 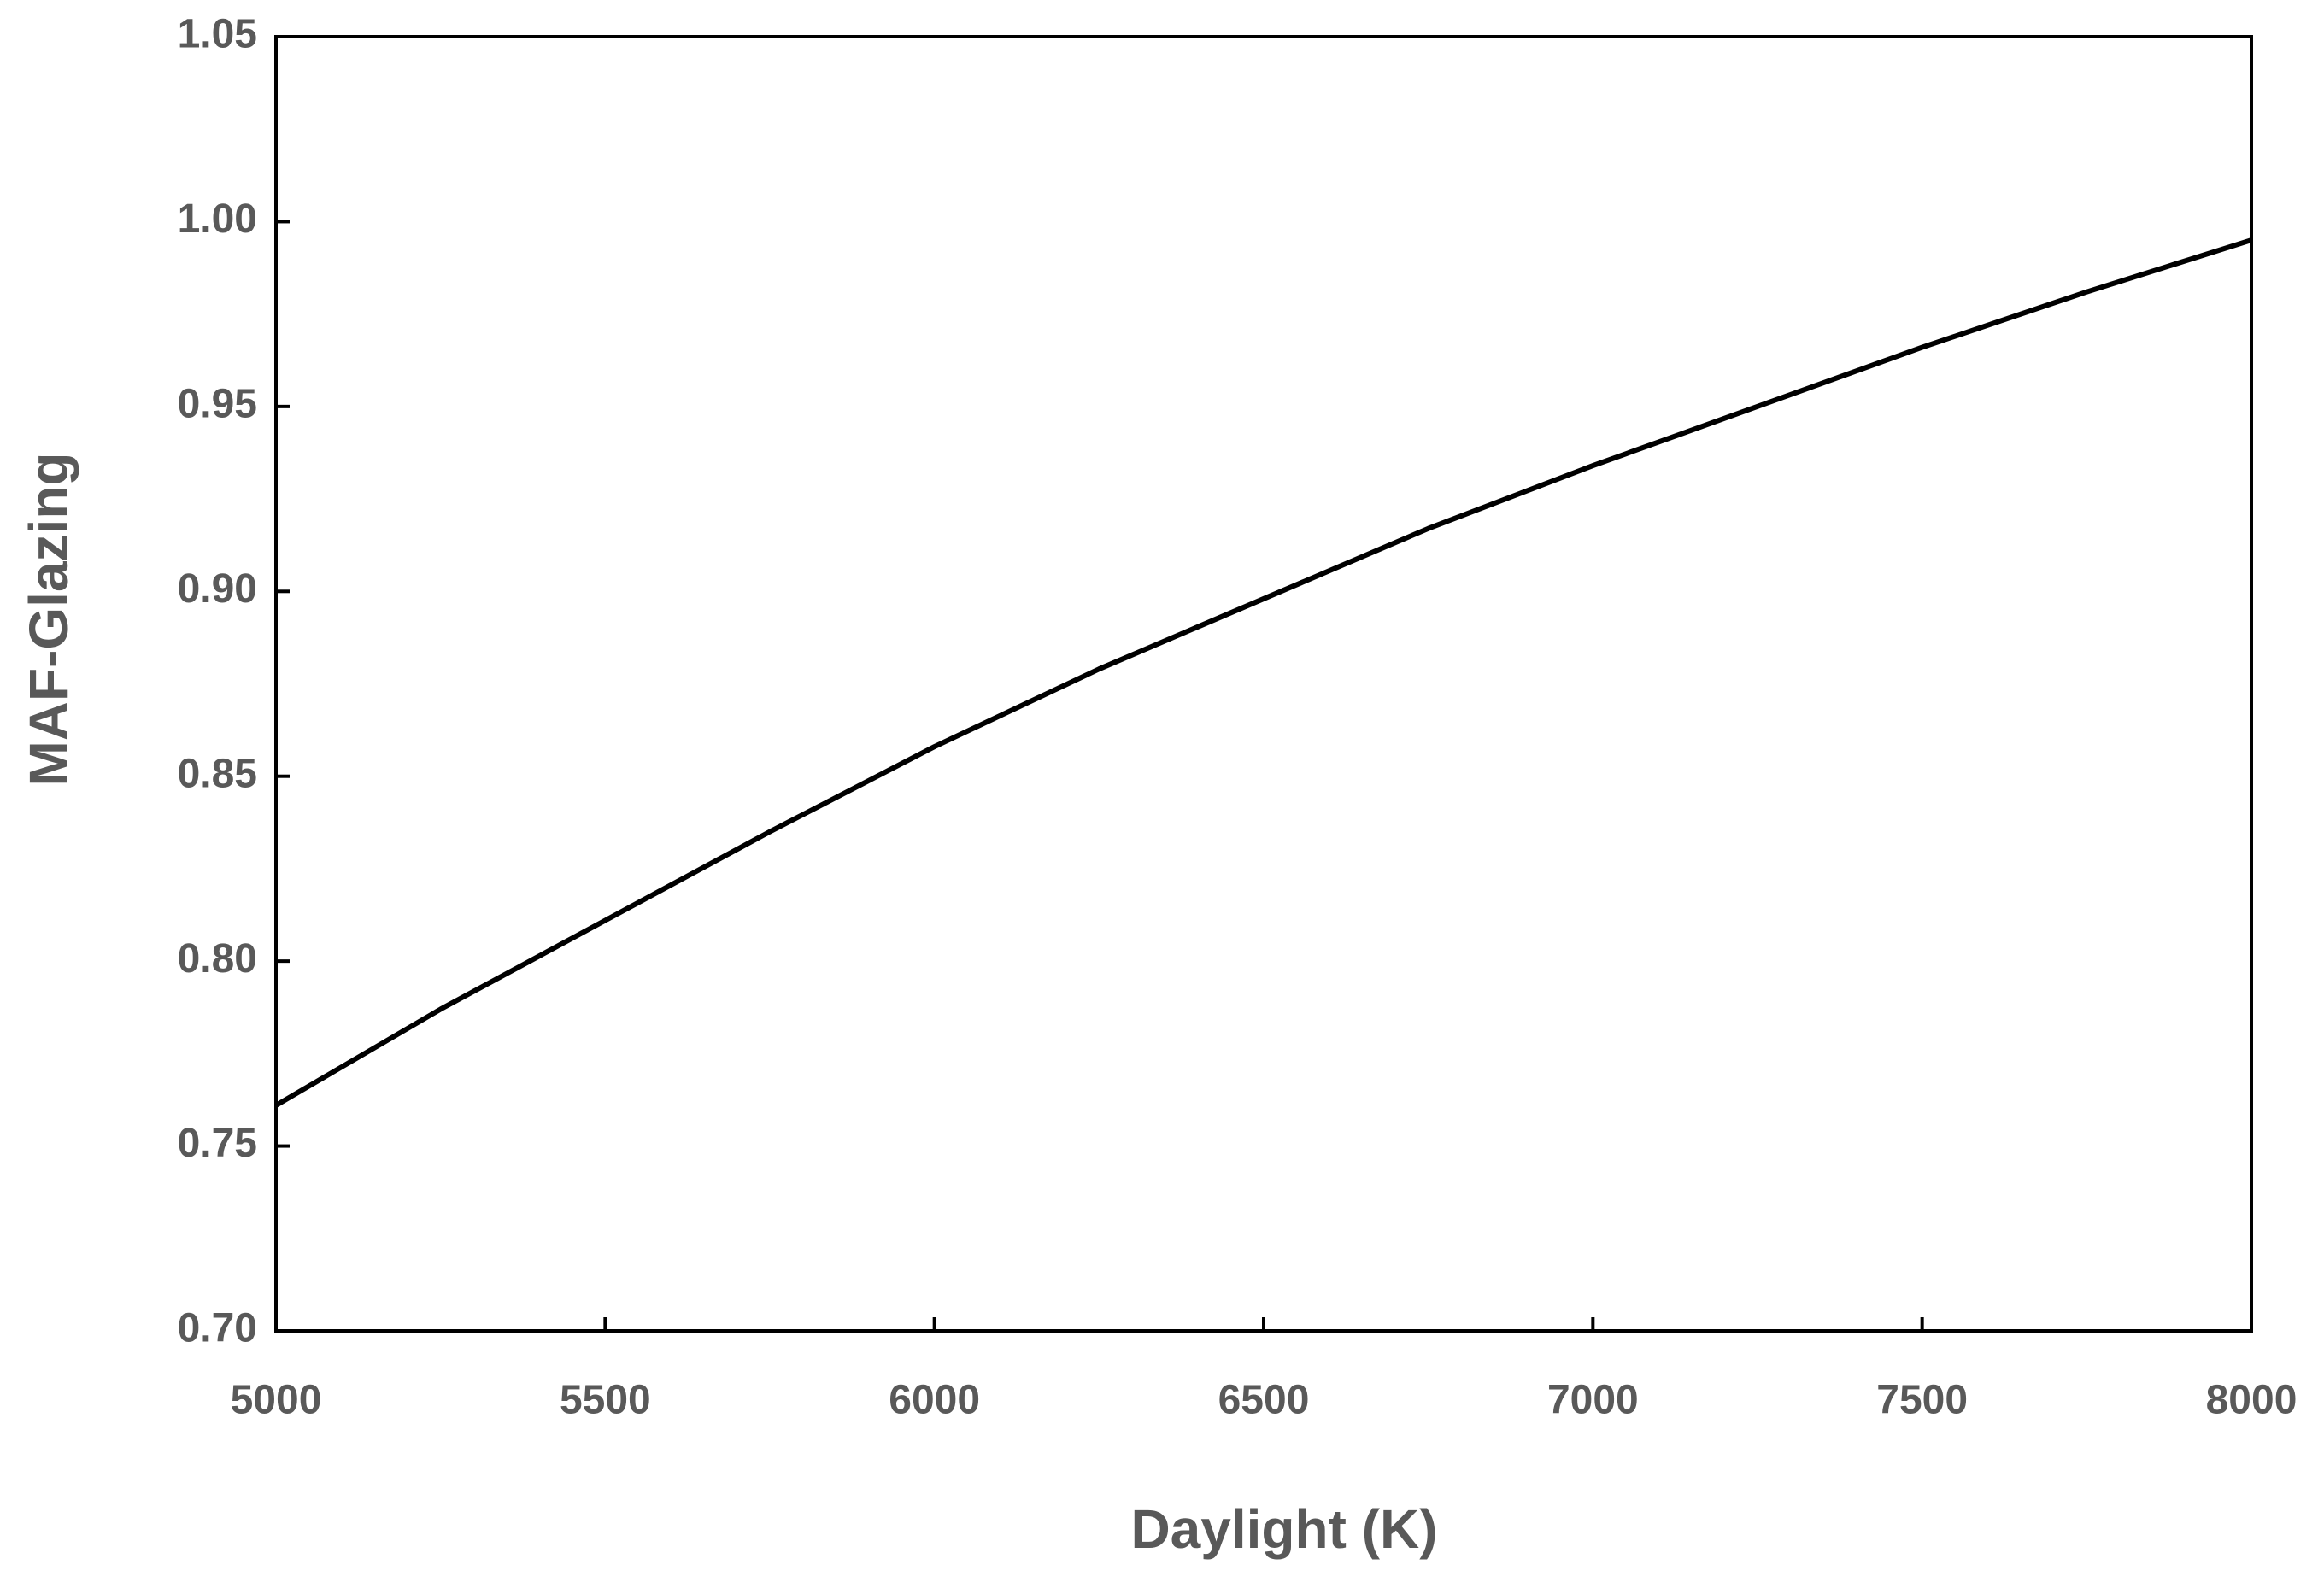 I want to click on y-tick-label: 1.00, so click(x=217, y=219).